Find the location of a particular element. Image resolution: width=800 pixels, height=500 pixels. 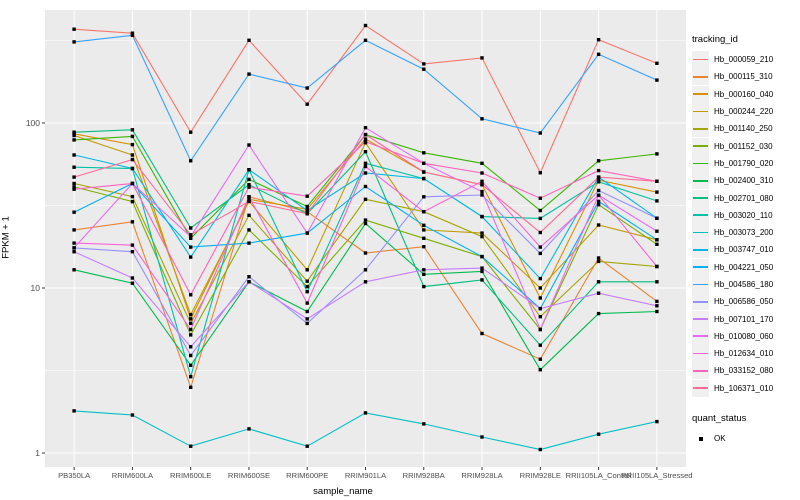

legend-item: Hb_003020_110 is located at coordinates (746, 215).